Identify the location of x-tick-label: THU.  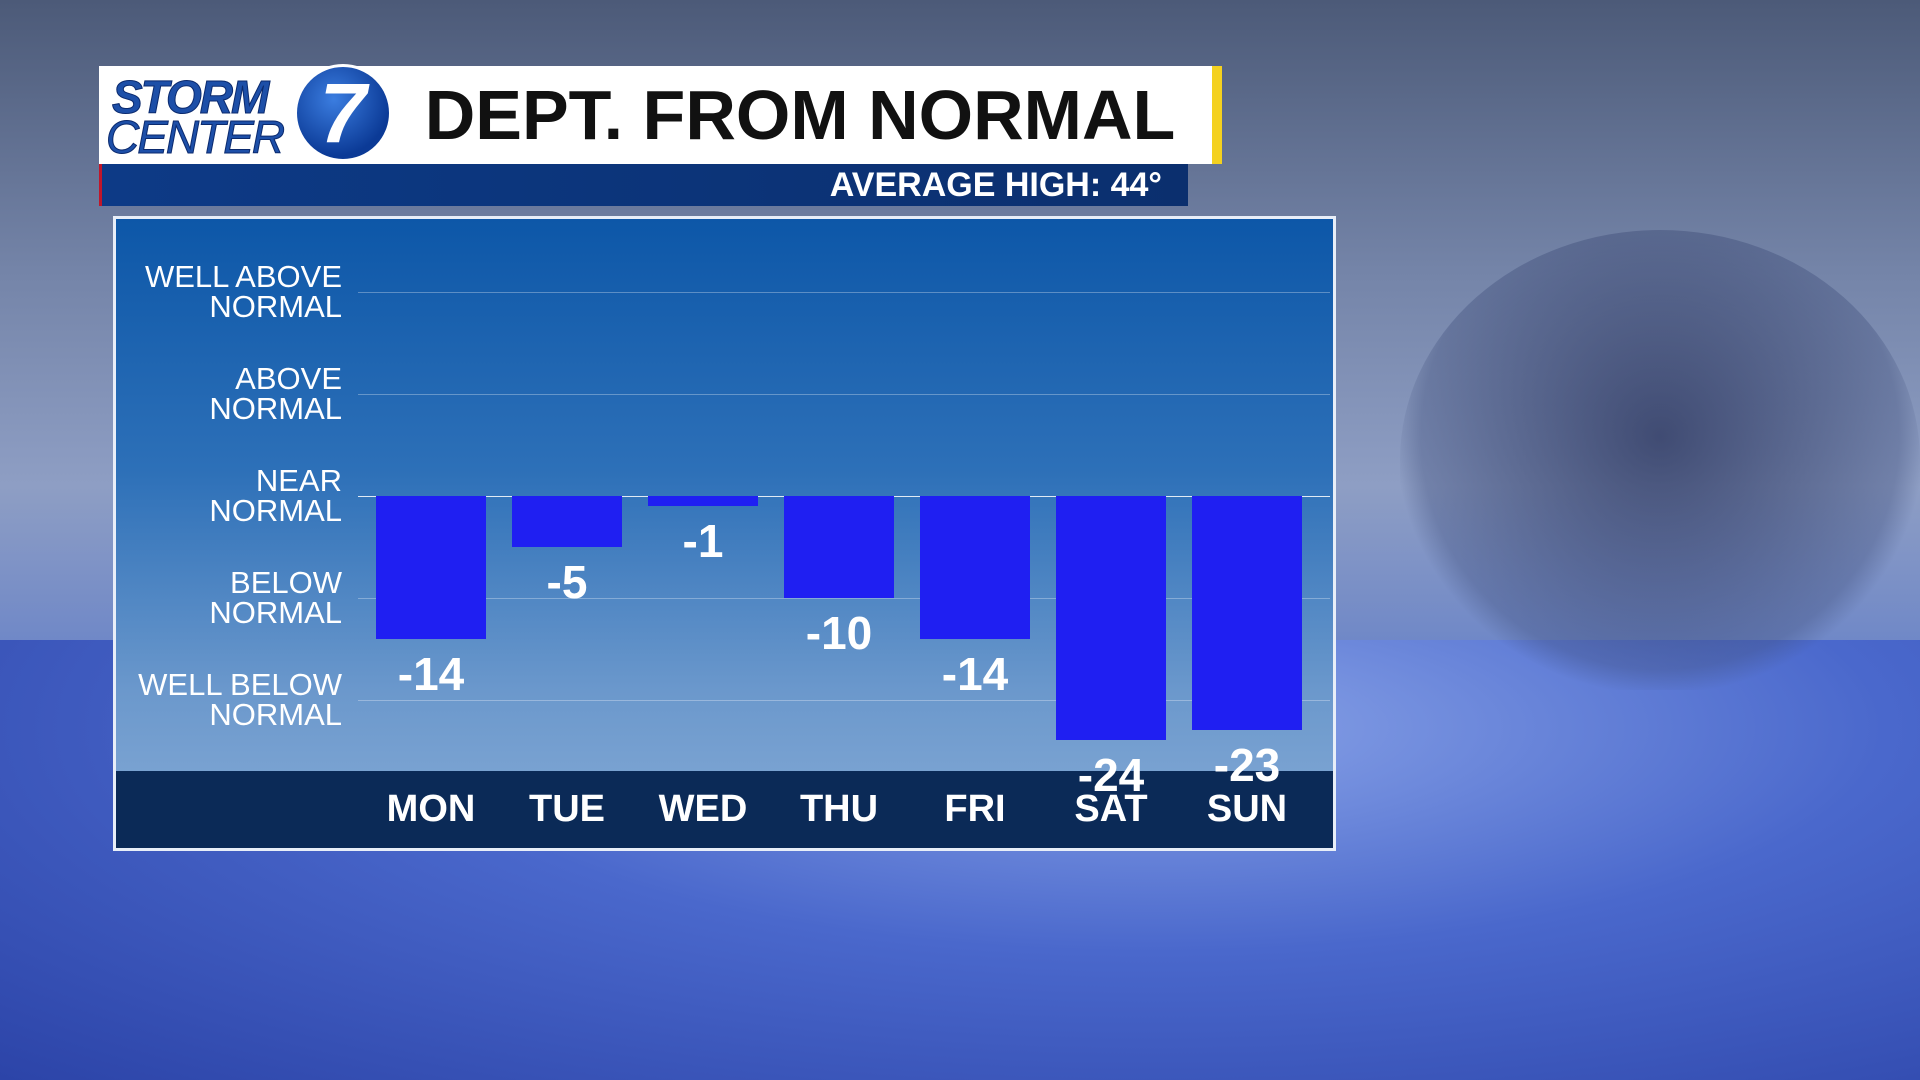
(839, 809).